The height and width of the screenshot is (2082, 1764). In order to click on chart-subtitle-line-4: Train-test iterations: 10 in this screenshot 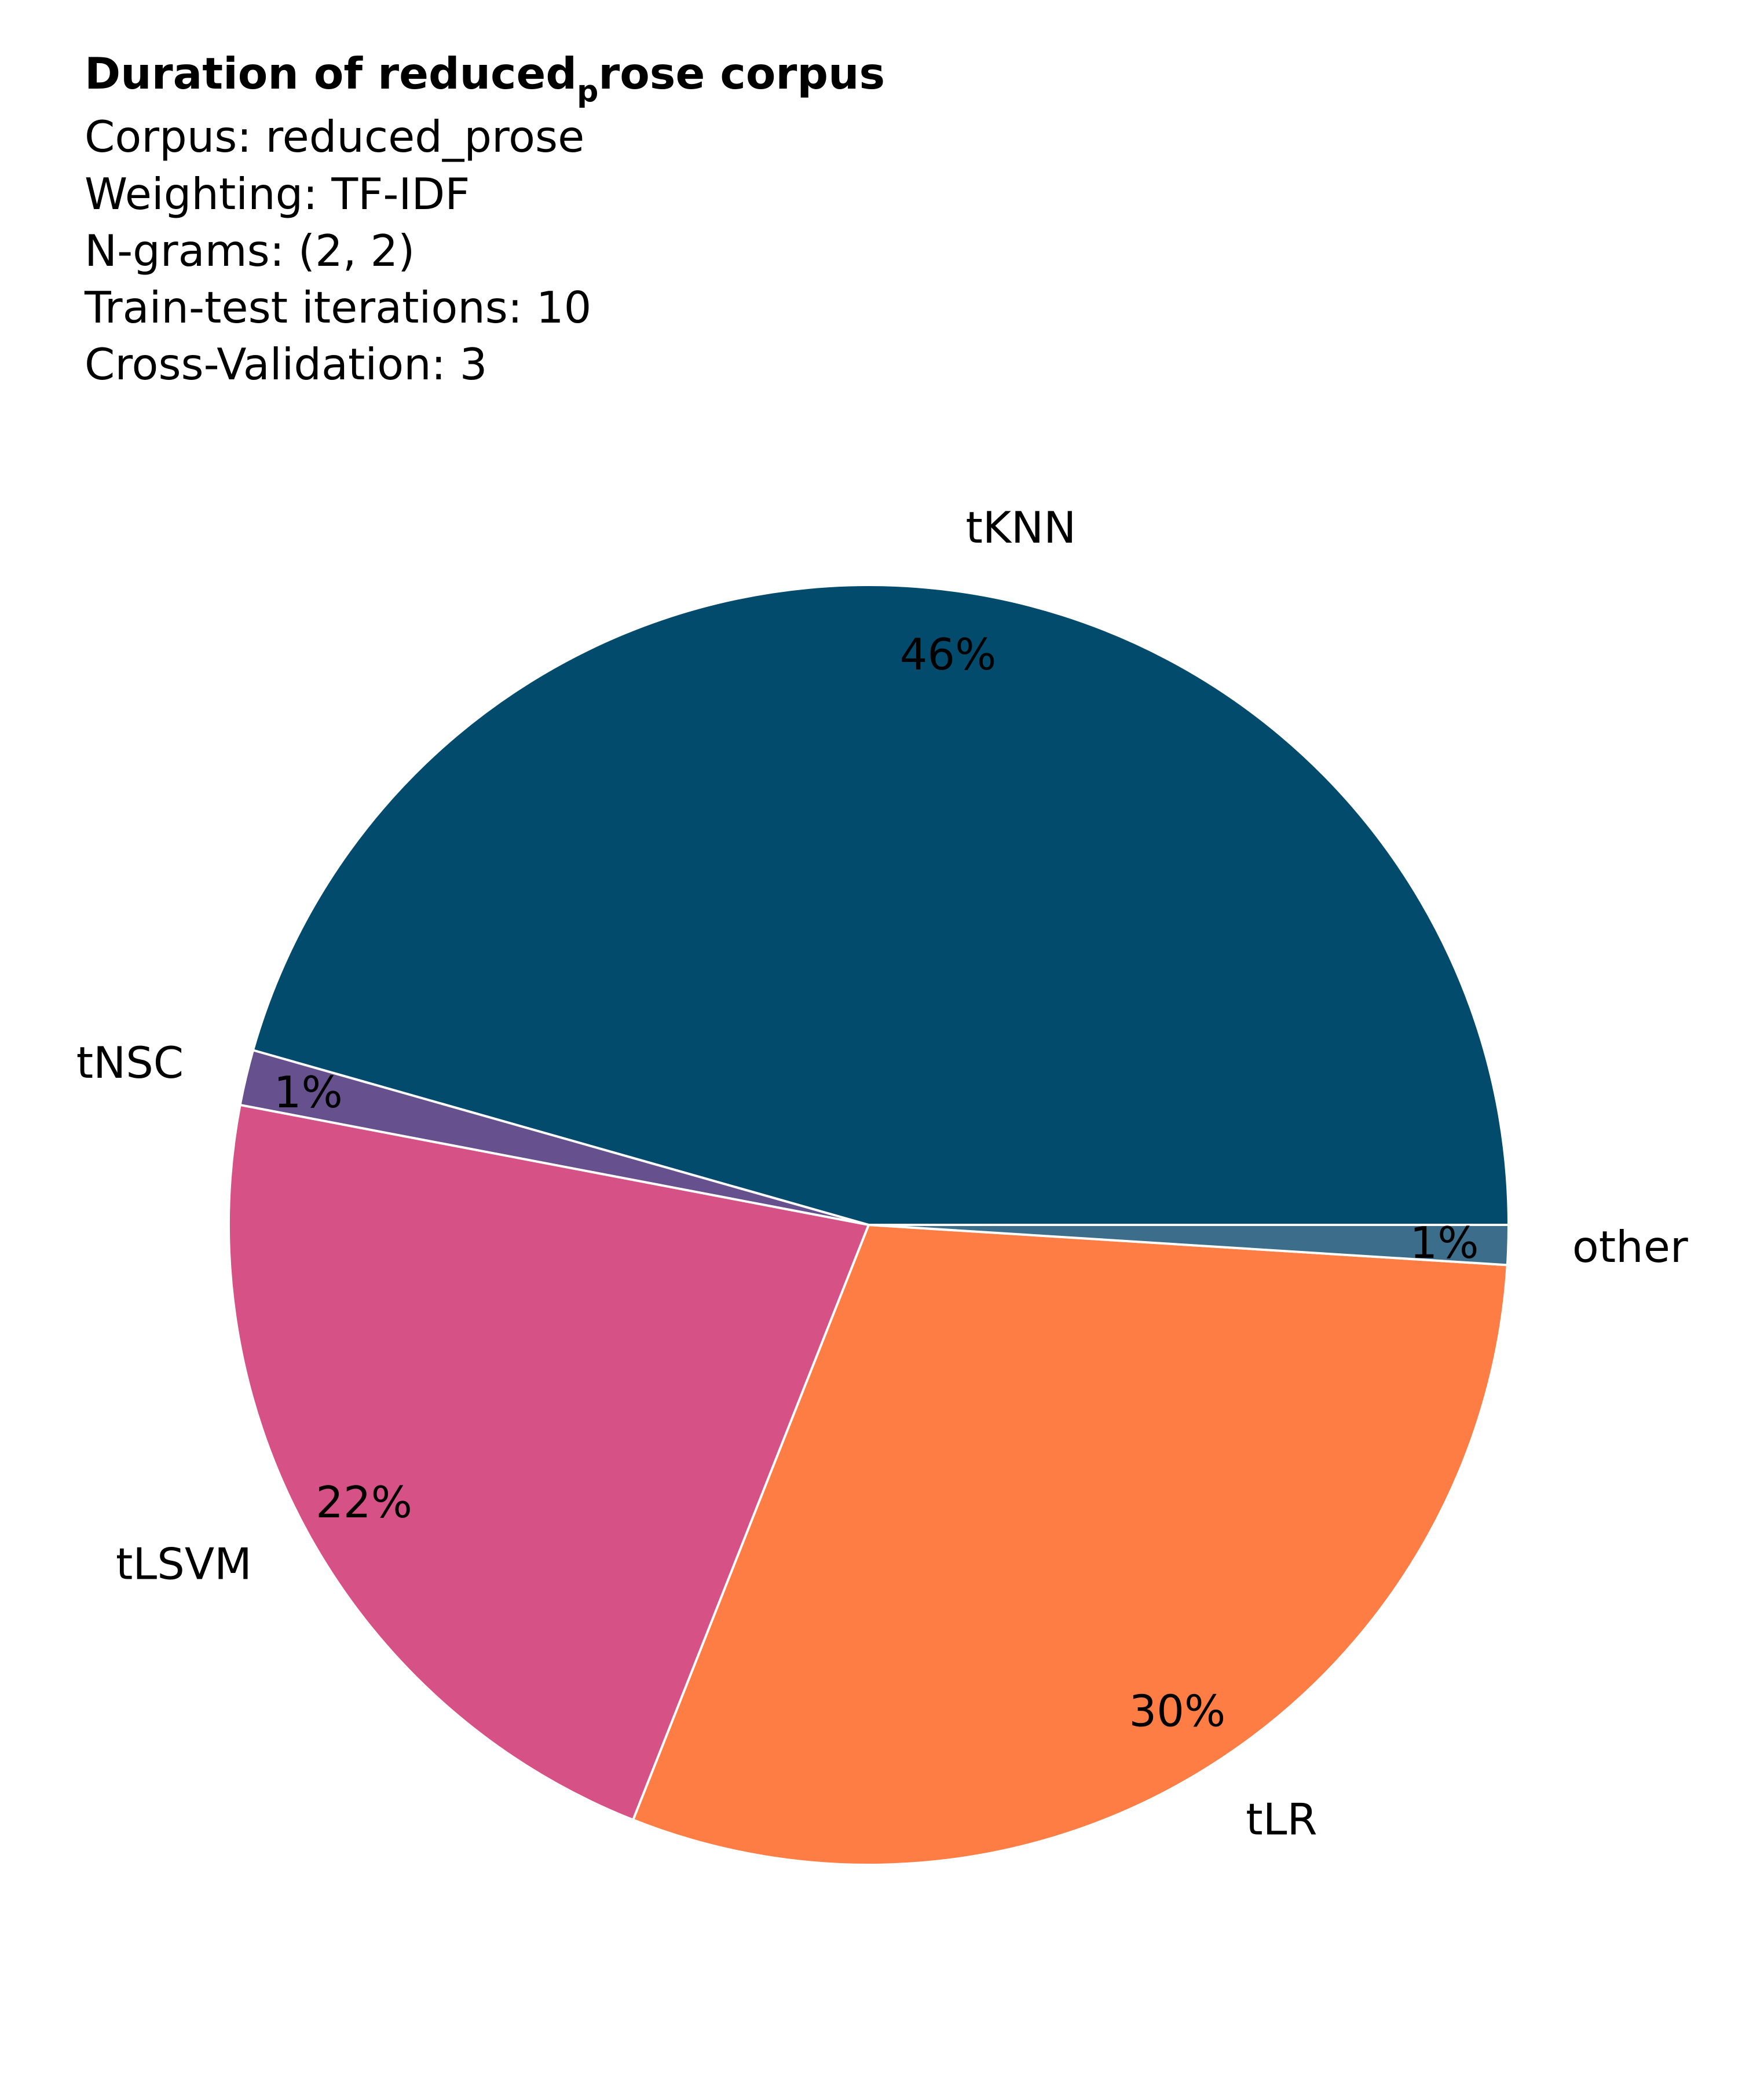, I will do `click(337, 308)`.